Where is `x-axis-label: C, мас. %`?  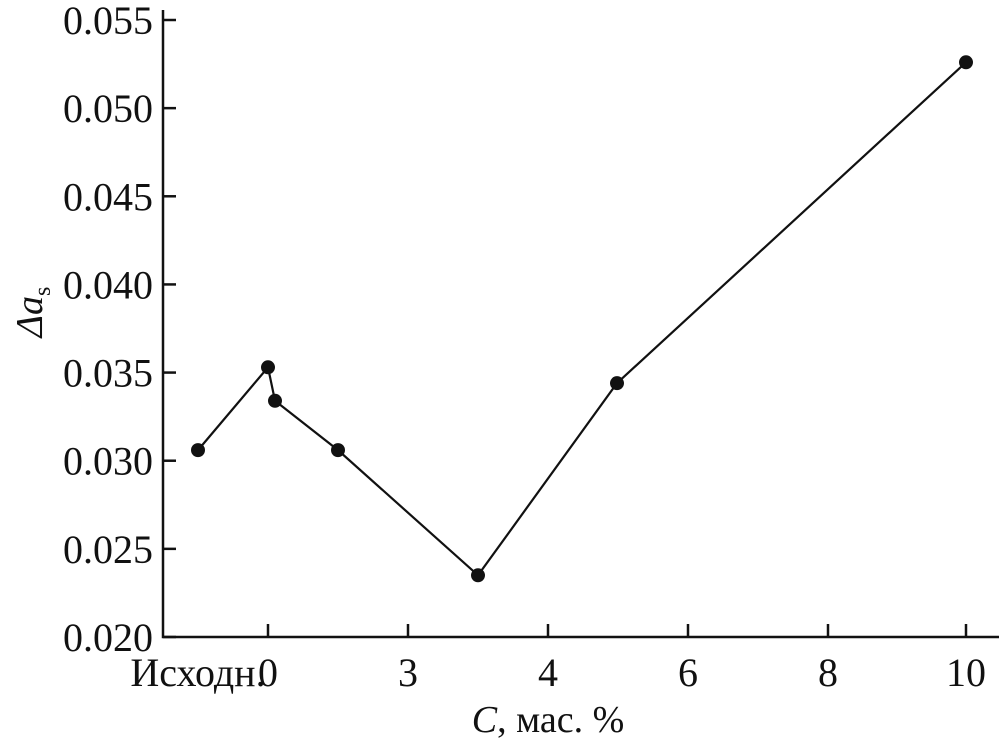
x-axis-label: C, мас. % is located at coordinates (548, 720).